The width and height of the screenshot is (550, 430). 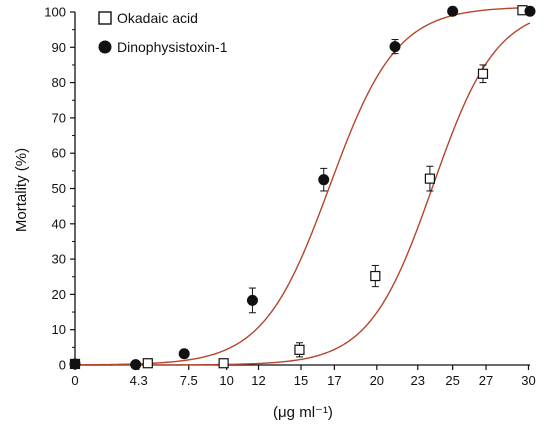 What do you see at coordinates (189, 380) in the screenshot?
I see `x-tick-label: 7.5` at bounding box center [189, 380].